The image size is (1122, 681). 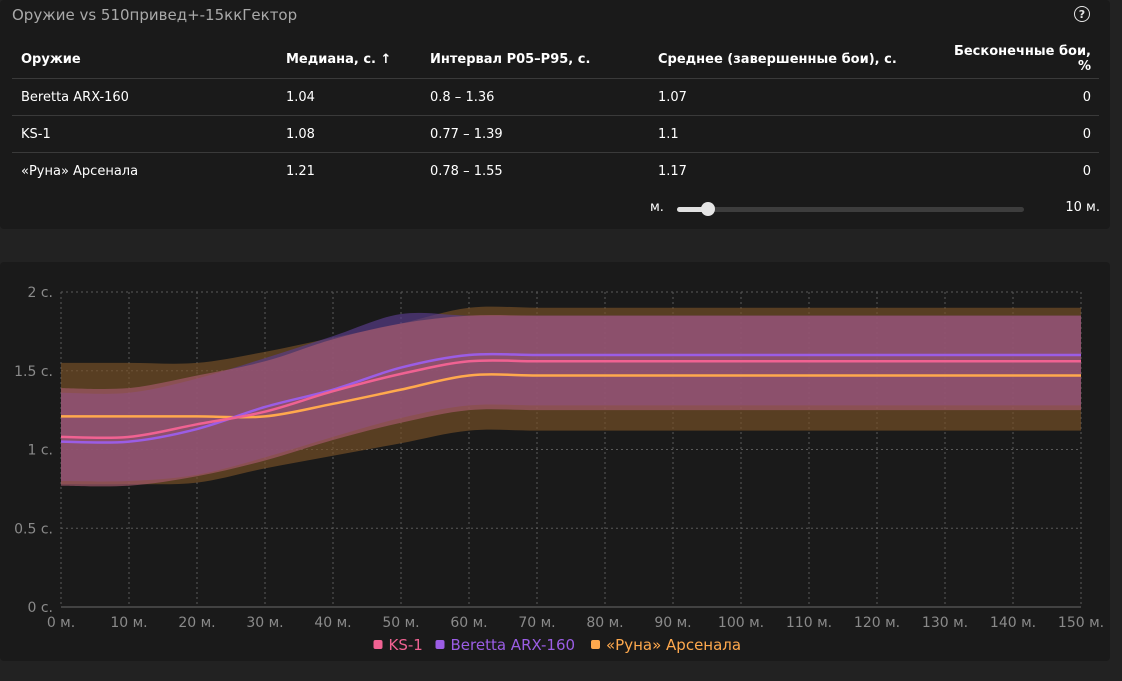 I want to click on slider-thumb, so click(x=708, y=209).